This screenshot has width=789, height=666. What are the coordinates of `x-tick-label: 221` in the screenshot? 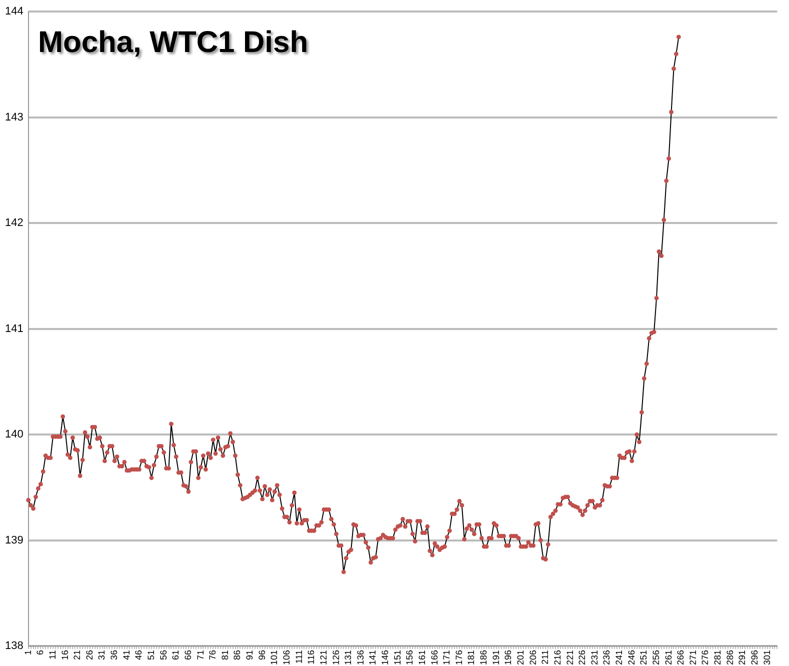 It's located at (569, 658).